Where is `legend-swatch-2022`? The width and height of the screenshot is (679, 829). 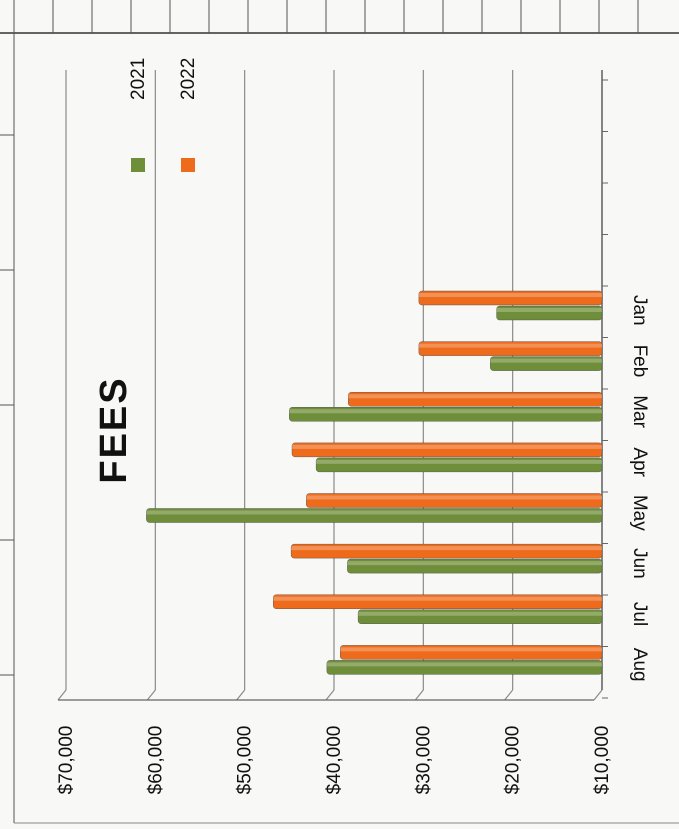
legend-swatch-2022 is located at coordinates (188, 165).